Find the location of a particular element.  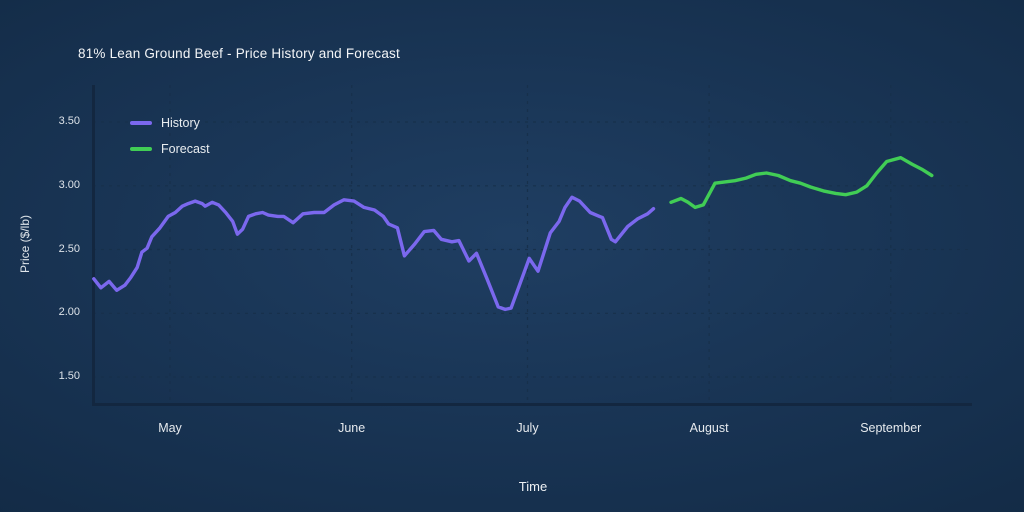

legend: History Forecast is located at coordinates (170, 136).